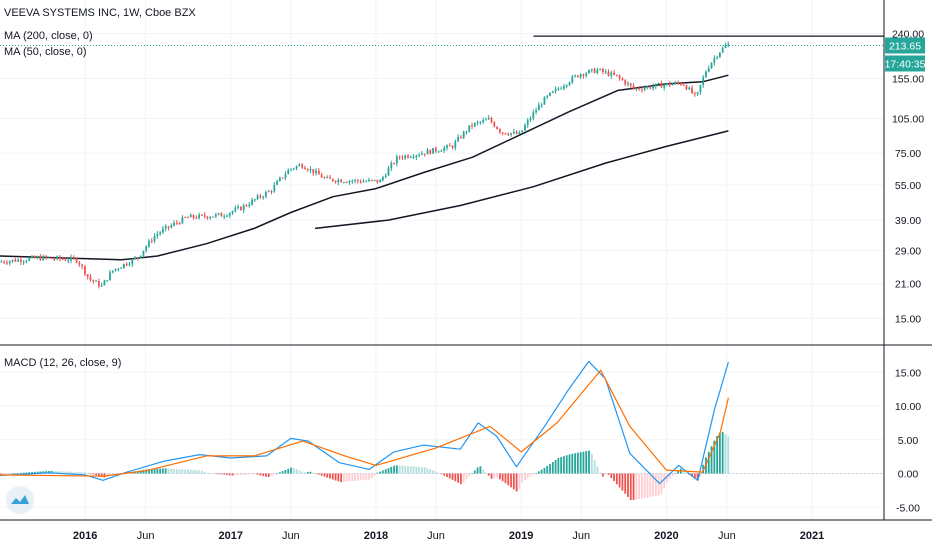 Image resolution: width=932 pixels, height=555 pixels. What do you see at coordinates (522, 180) in the screenshot?
I see `ma200-line` at bounding box center [522, 180].